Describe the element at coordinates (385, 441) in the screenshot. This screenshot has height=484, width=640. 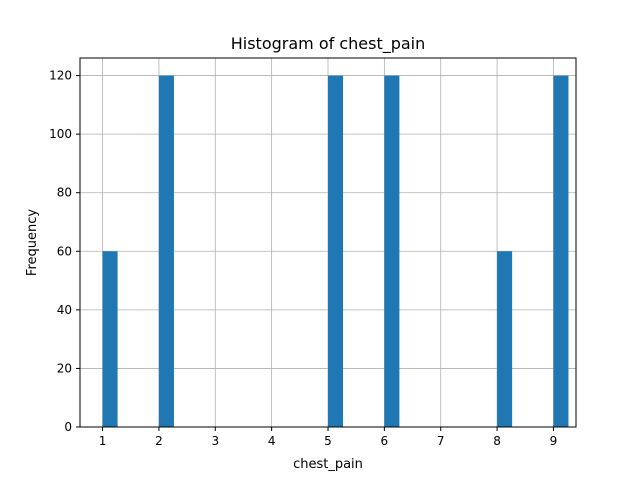
I see `x-tick-label: 6` at that location.